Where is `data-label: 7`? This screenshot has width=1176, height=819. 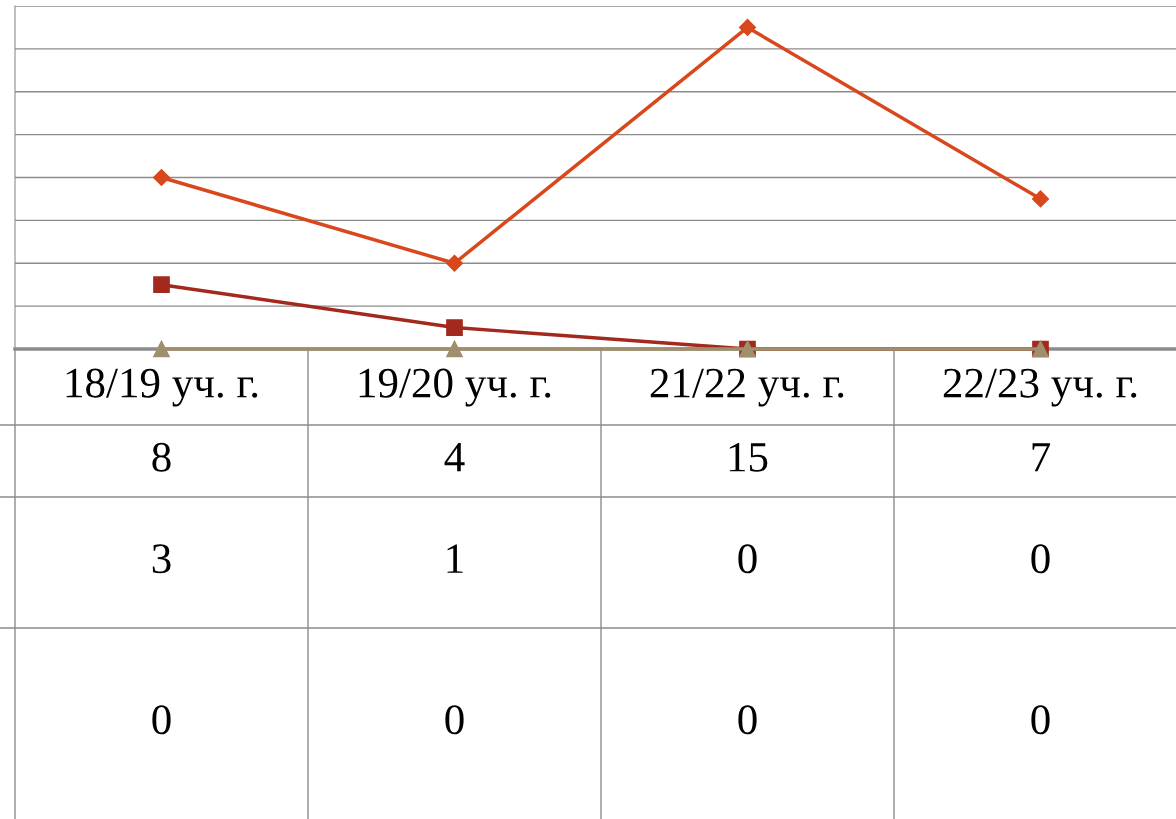 data-label: 7 is located at coordinates (1041, 457).